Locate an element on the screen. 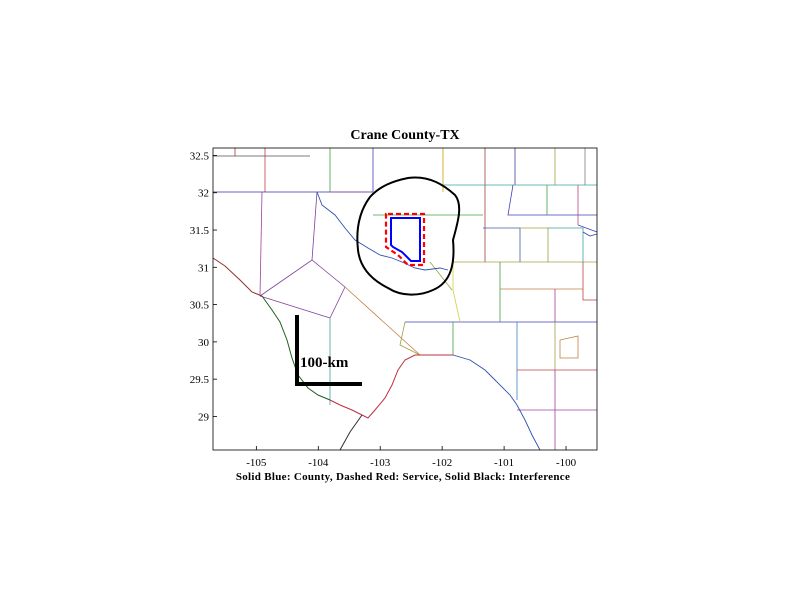 The image size is (792, 612). y-tick-label: 32.5 is located at coordinates (200, 156).